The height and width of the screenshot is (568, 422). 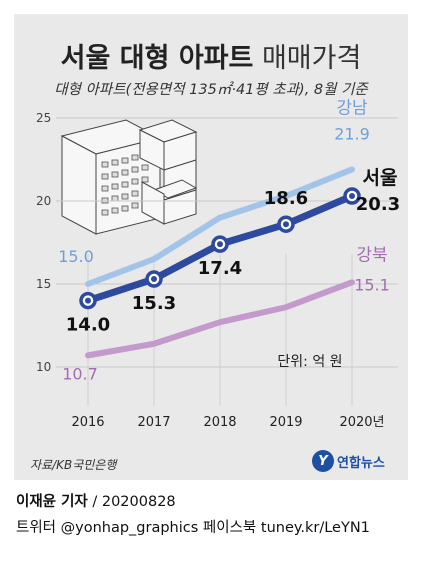 What do you see at coordinates (43, 367) in the screenshot?
I see `y-tick-label: 10` at bounding box center [43, 367].